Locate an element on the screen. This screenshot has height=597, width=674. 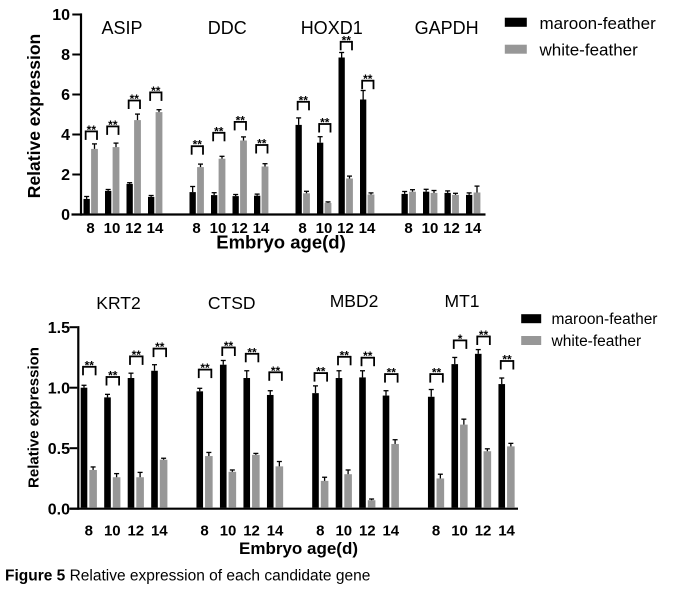
svg-text: MT1 is located at coordinates (462, 301).